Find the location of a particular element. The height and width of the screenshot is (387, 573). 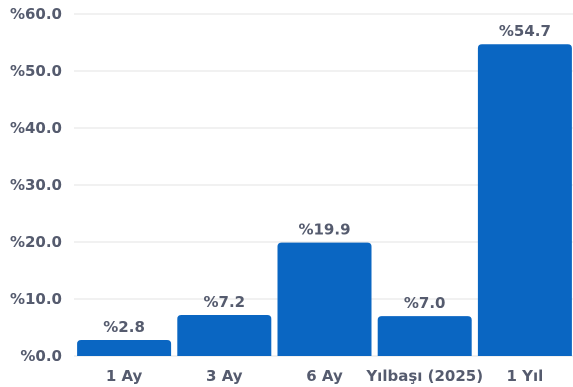

bar-value-label: %54.7 is located at coordinates (525, 31).